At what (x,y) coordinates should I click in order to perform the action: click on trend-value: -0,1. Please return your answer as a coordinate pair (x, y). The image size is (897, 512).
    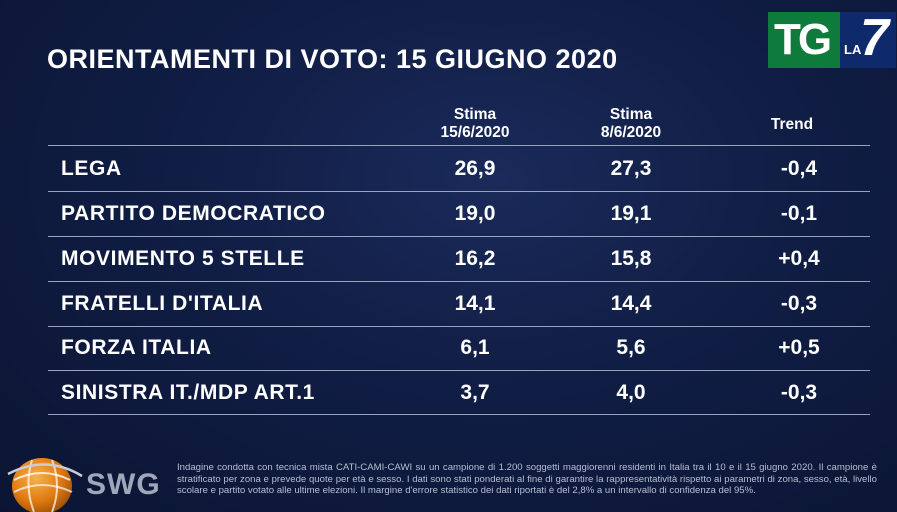
    Looking at the image, I should click on (799, 213).